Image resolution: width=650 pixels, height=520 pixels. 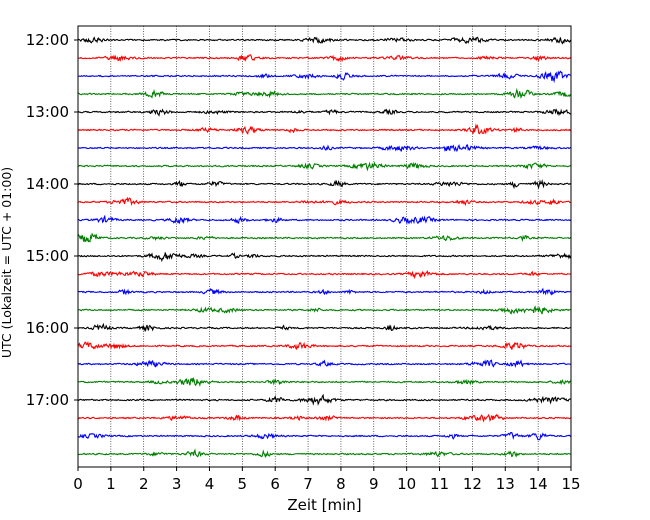 I want to click on y-axis: 12:00 13:00 14:00 15:00 16:00 17:00, so click(x=52, y=220).